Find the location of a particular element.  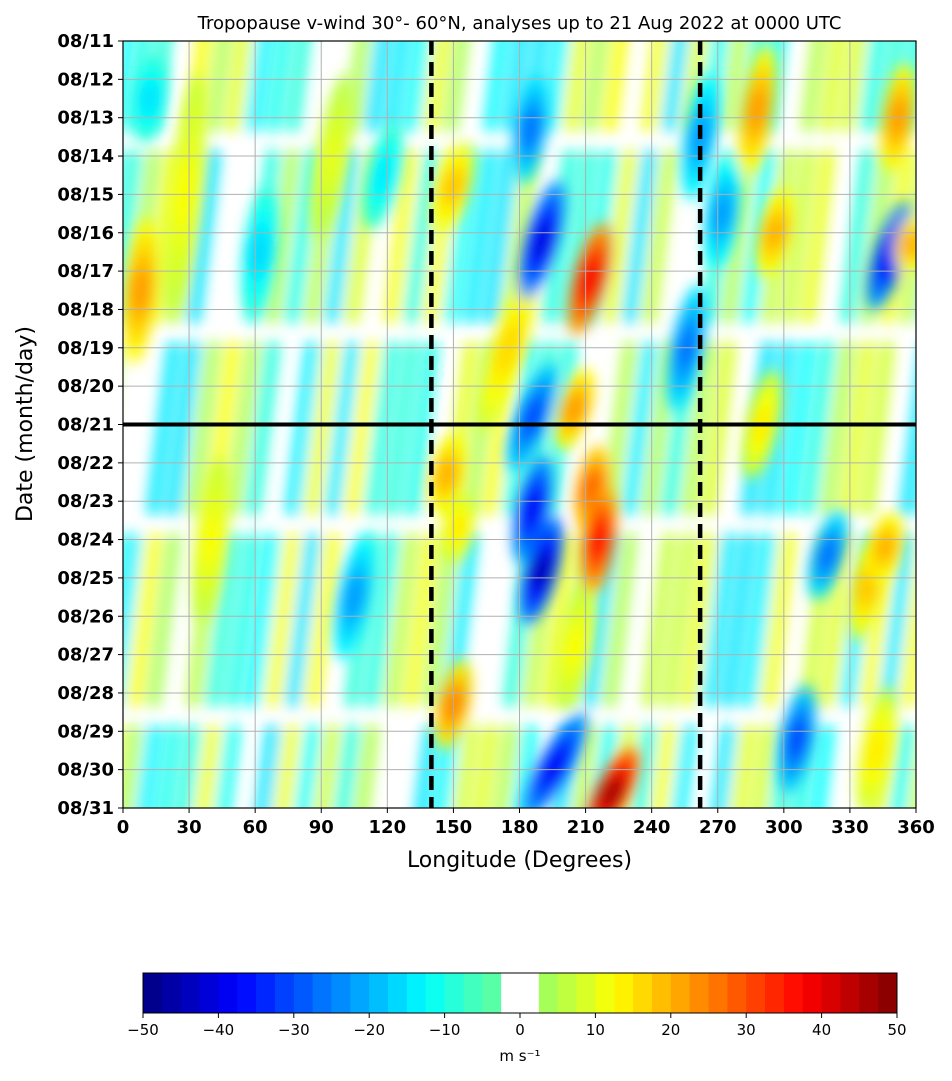

y-tick-label: 08/28 is located at coordinates (85, 693).